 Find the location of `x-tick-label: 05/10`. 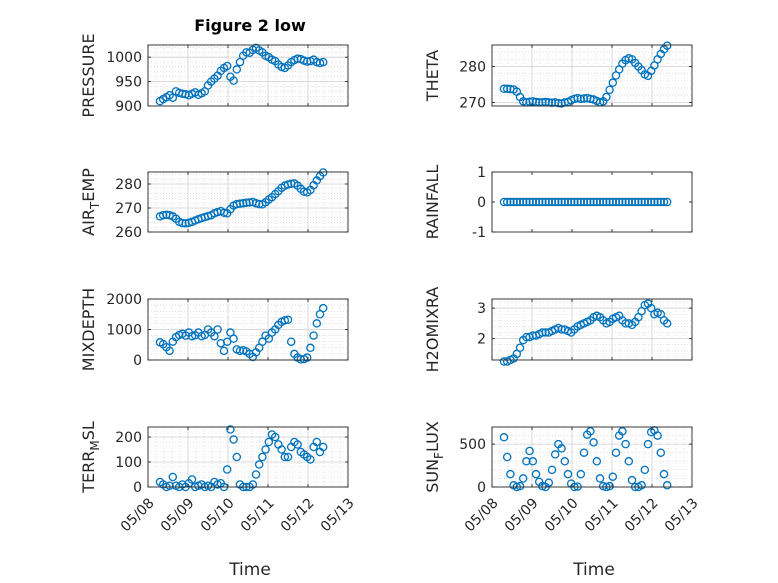

x-tick-label: 05/10 is located at coordinates (218, 515).